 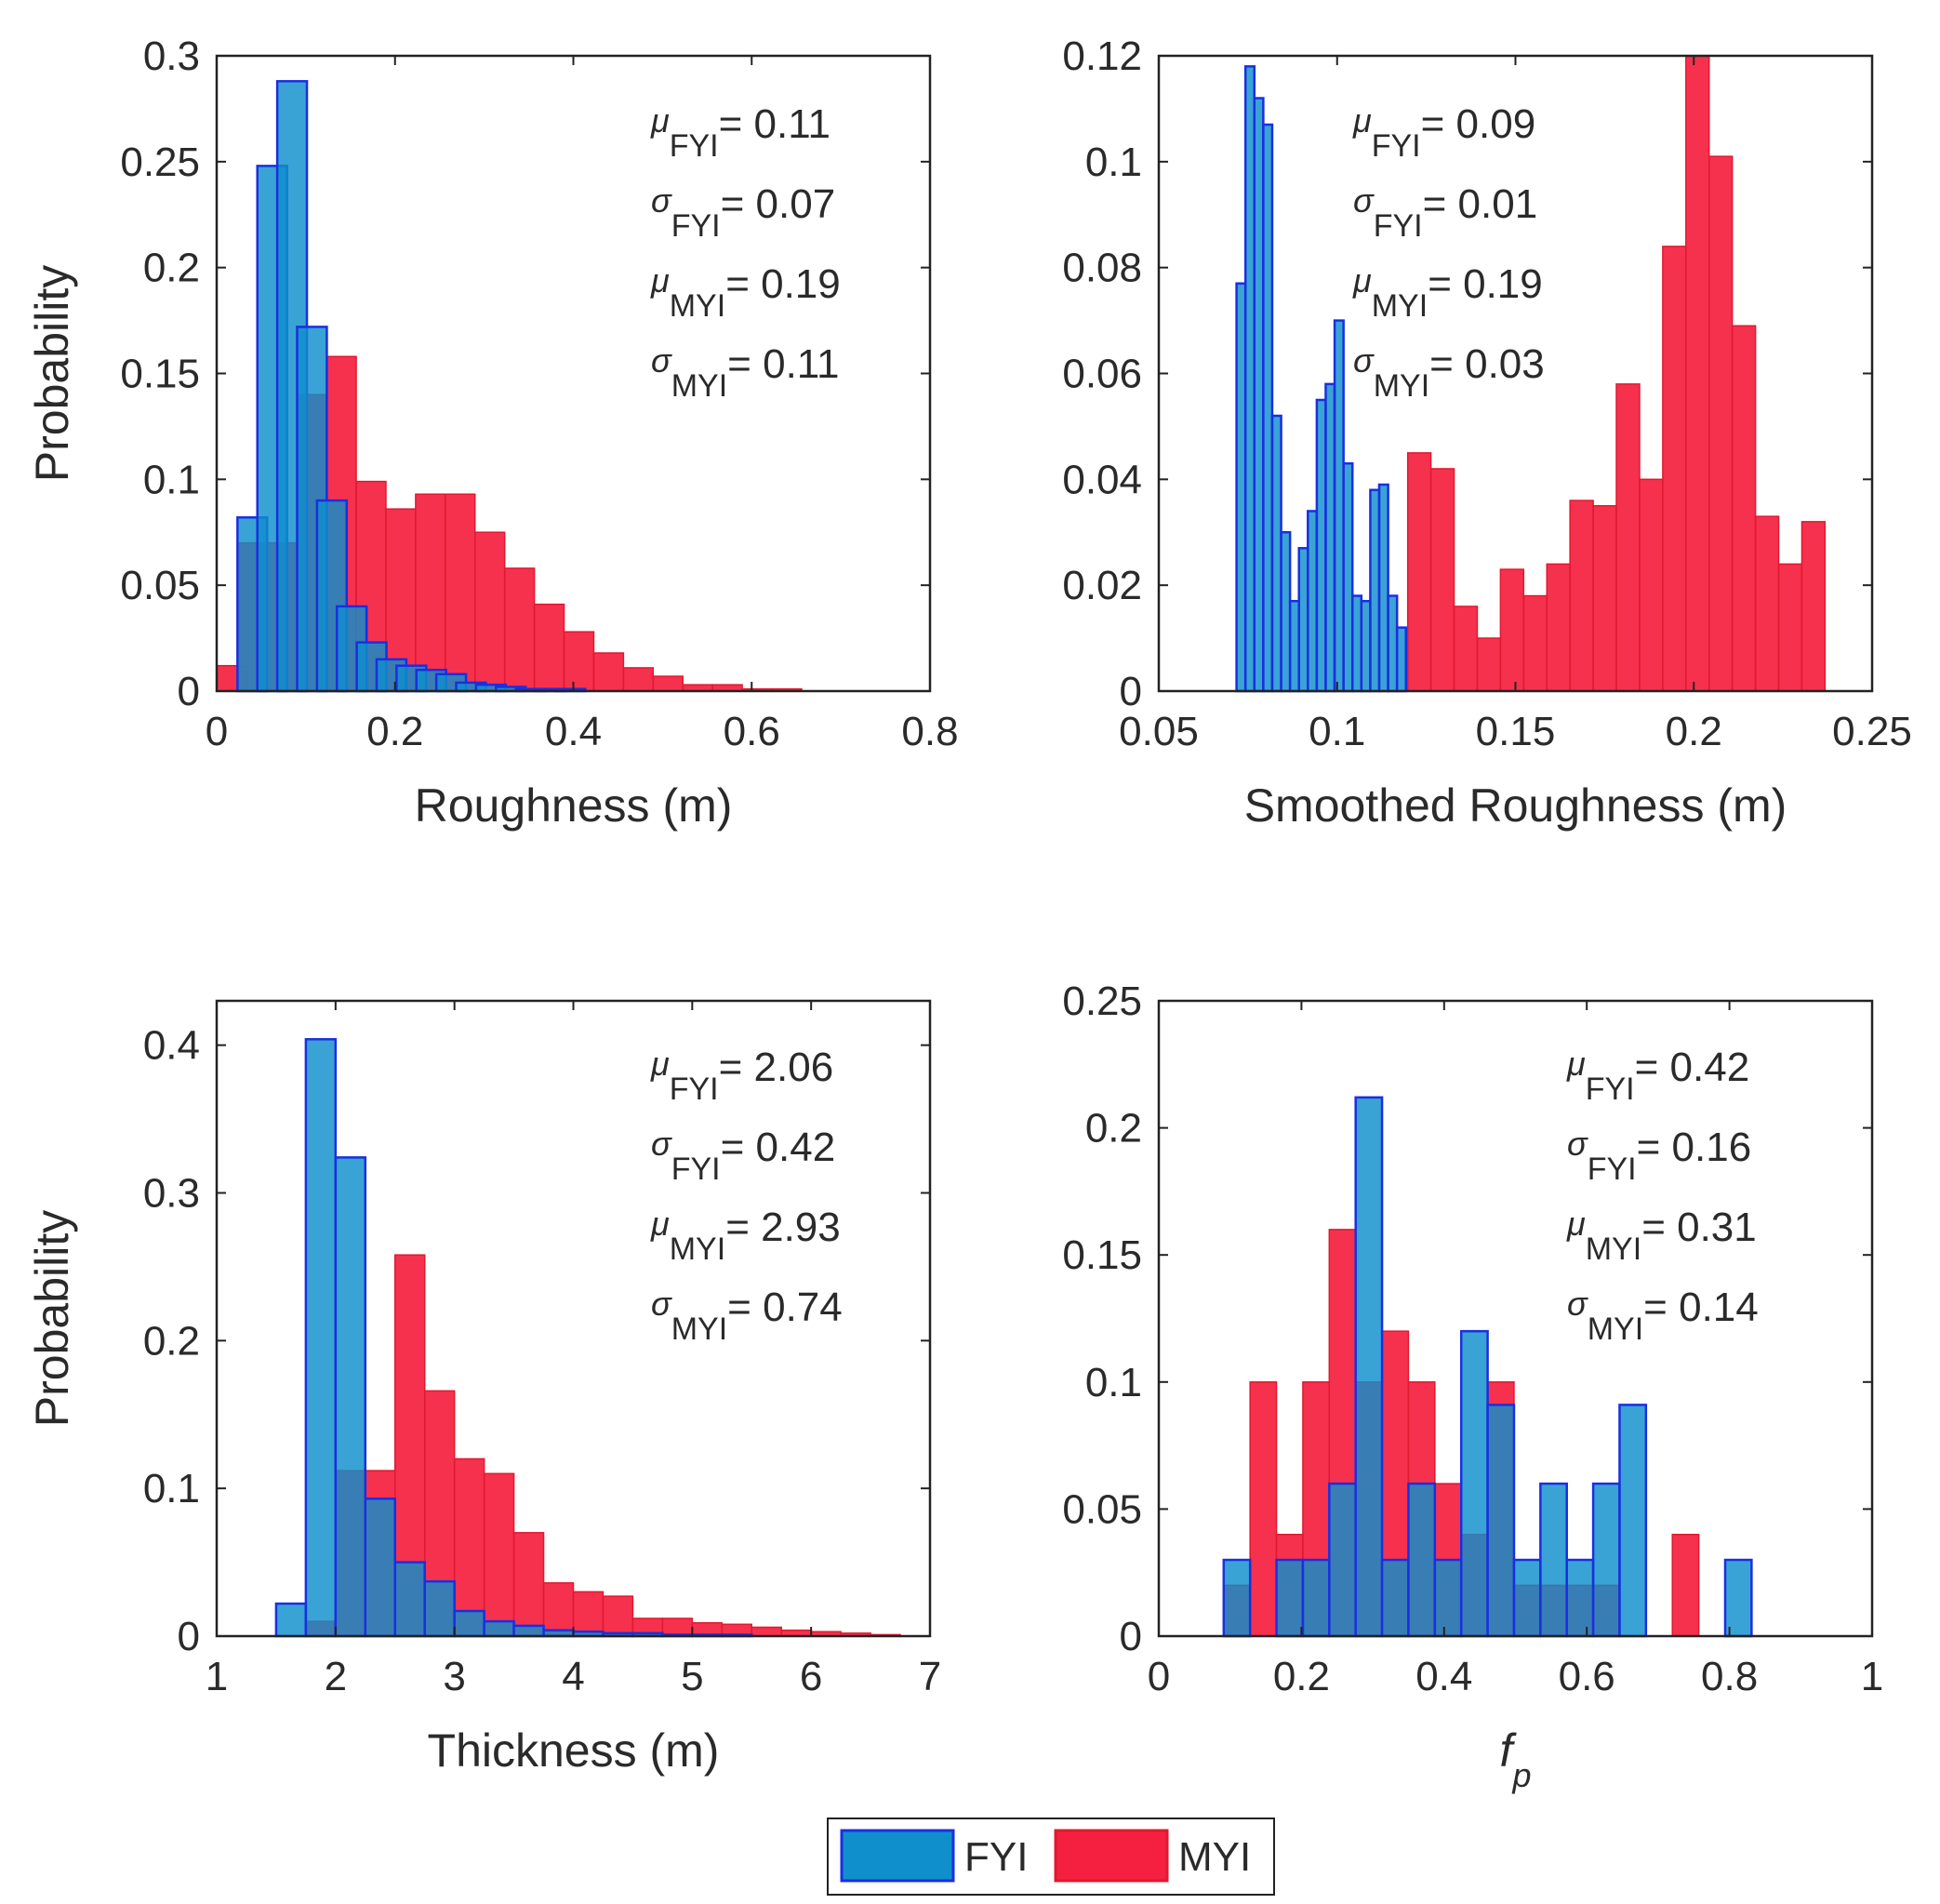 I want to click on x-tick-label: 5, so click(x=692, y=1676).